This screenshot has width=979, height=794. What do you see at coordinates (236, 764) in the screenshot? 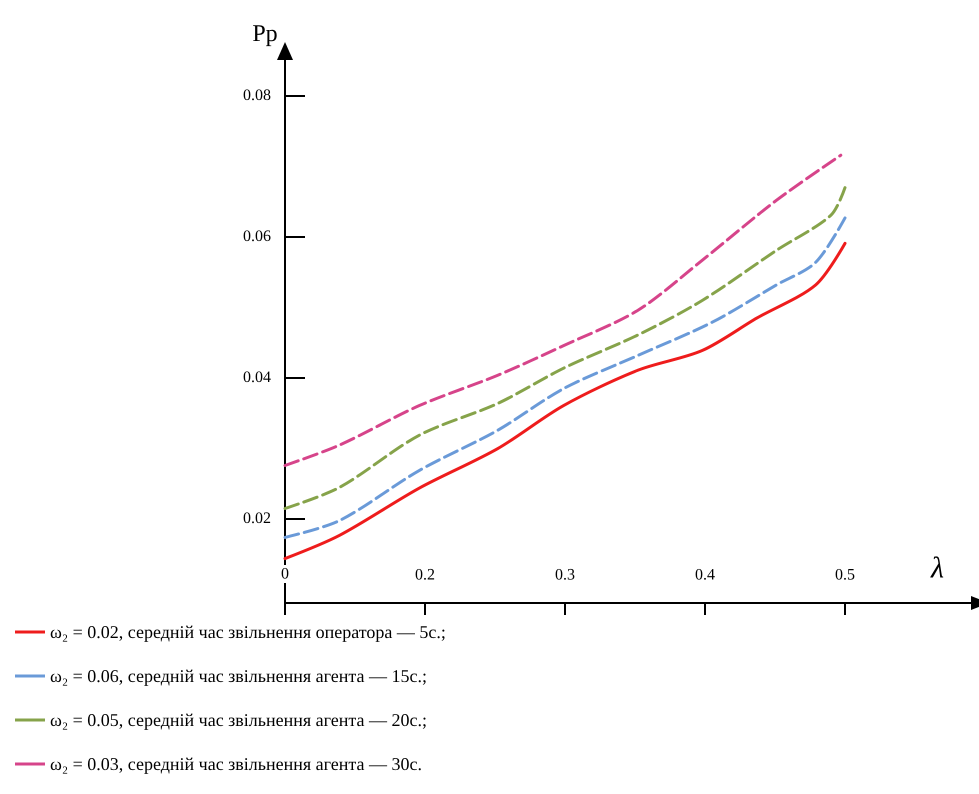
I see `legend-label: ω₂ = 0.03, середній час звільнення агента — 30с.` at bounding box center [236, 764].